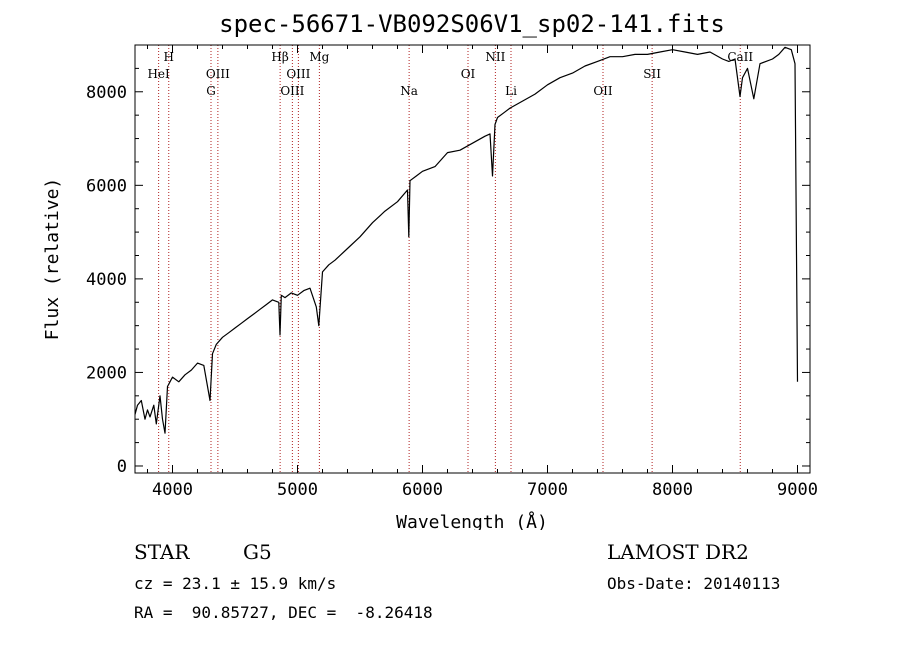 This screenshot has width=900, height=649. I want to click on line-label-oi: OI, so click(468, 74).